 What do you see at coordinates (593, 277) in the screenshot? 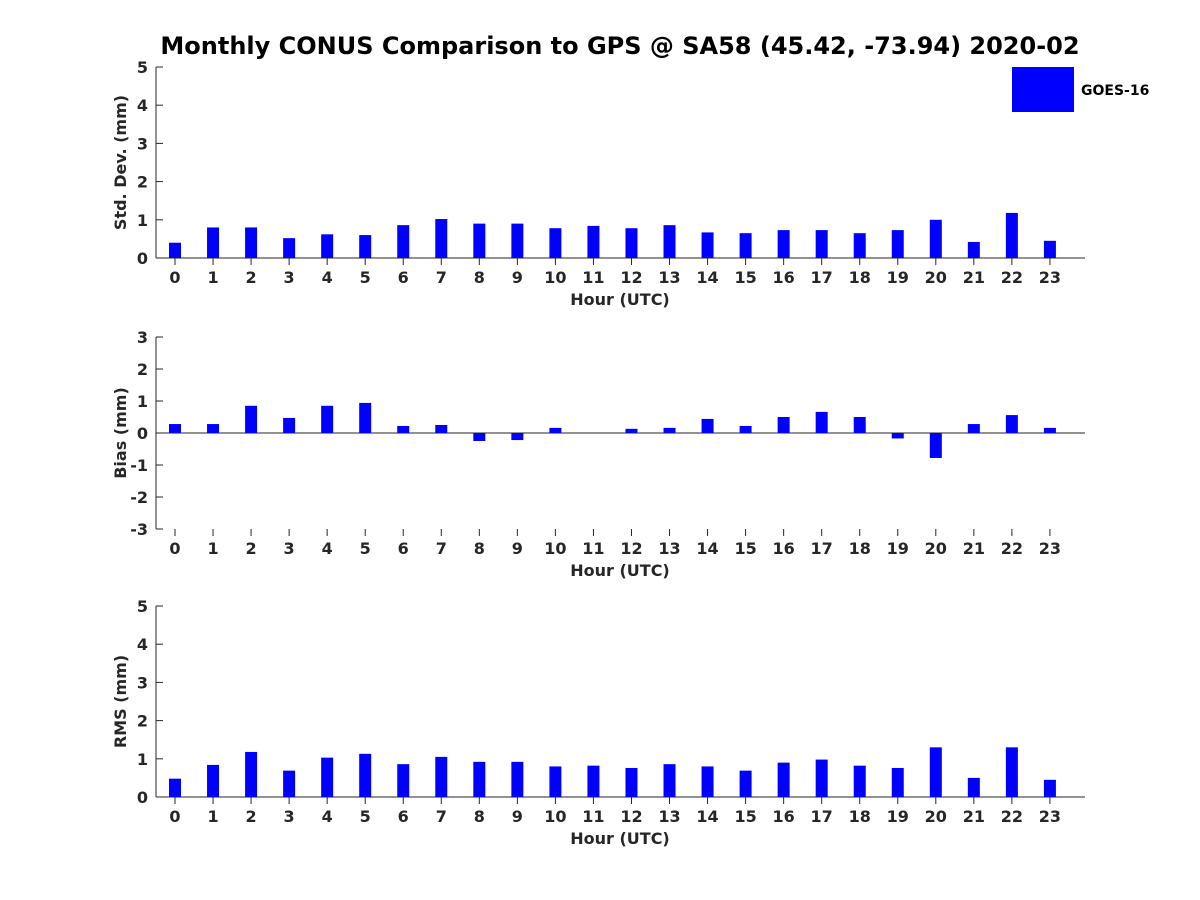
I see `std-dev-x-tick-label: 11` at bounding box center [593, 277].